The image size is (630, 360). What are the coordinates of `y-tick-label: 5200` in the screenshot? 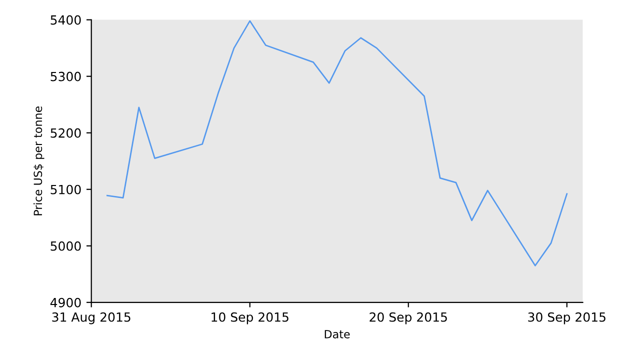 It's located at (65, 133).